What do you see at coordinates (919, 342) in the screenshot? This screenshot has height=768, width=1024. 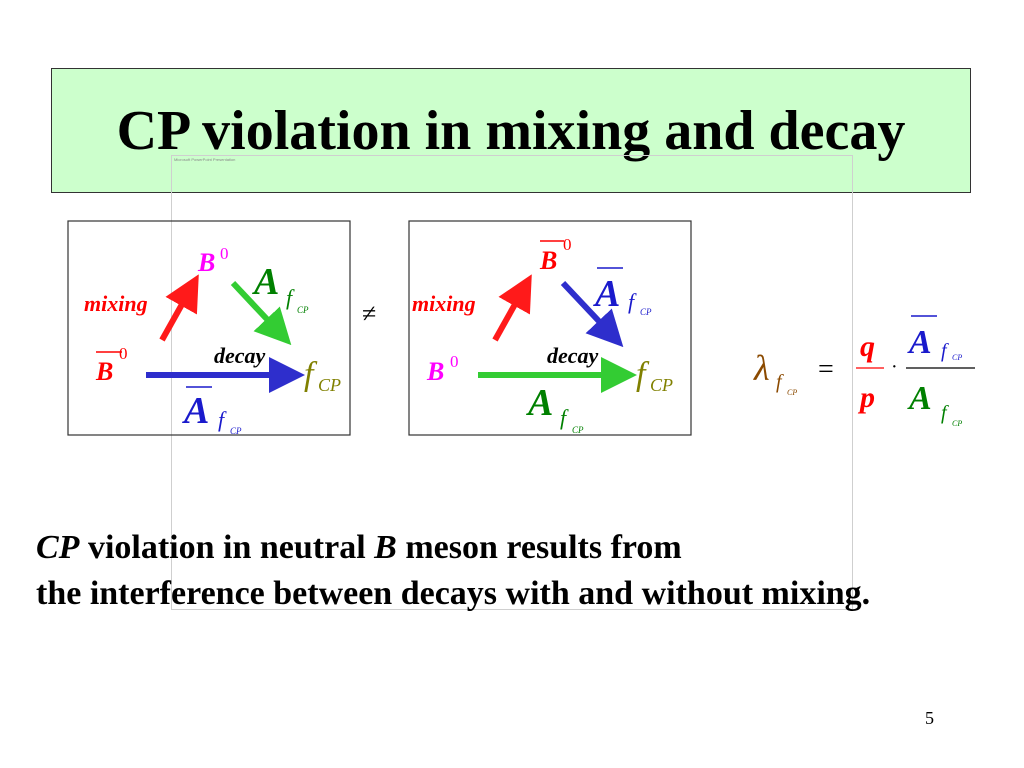 I see `formula-num: A` at bounding box center [919, 342].